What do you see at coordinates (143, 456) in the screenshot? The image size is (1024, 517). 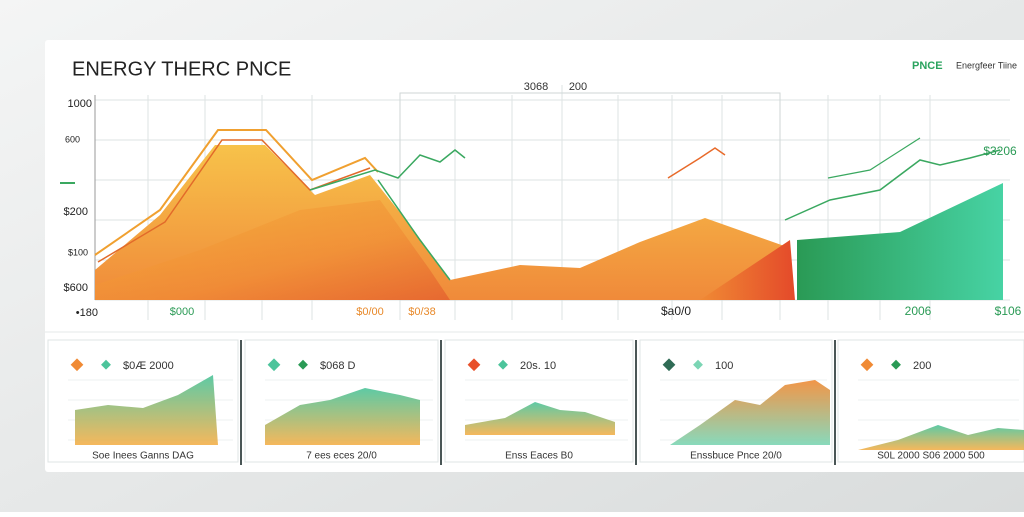 I see `panel-footer: Soe Inees Ganns DAG` at bounding box center [143, 456].